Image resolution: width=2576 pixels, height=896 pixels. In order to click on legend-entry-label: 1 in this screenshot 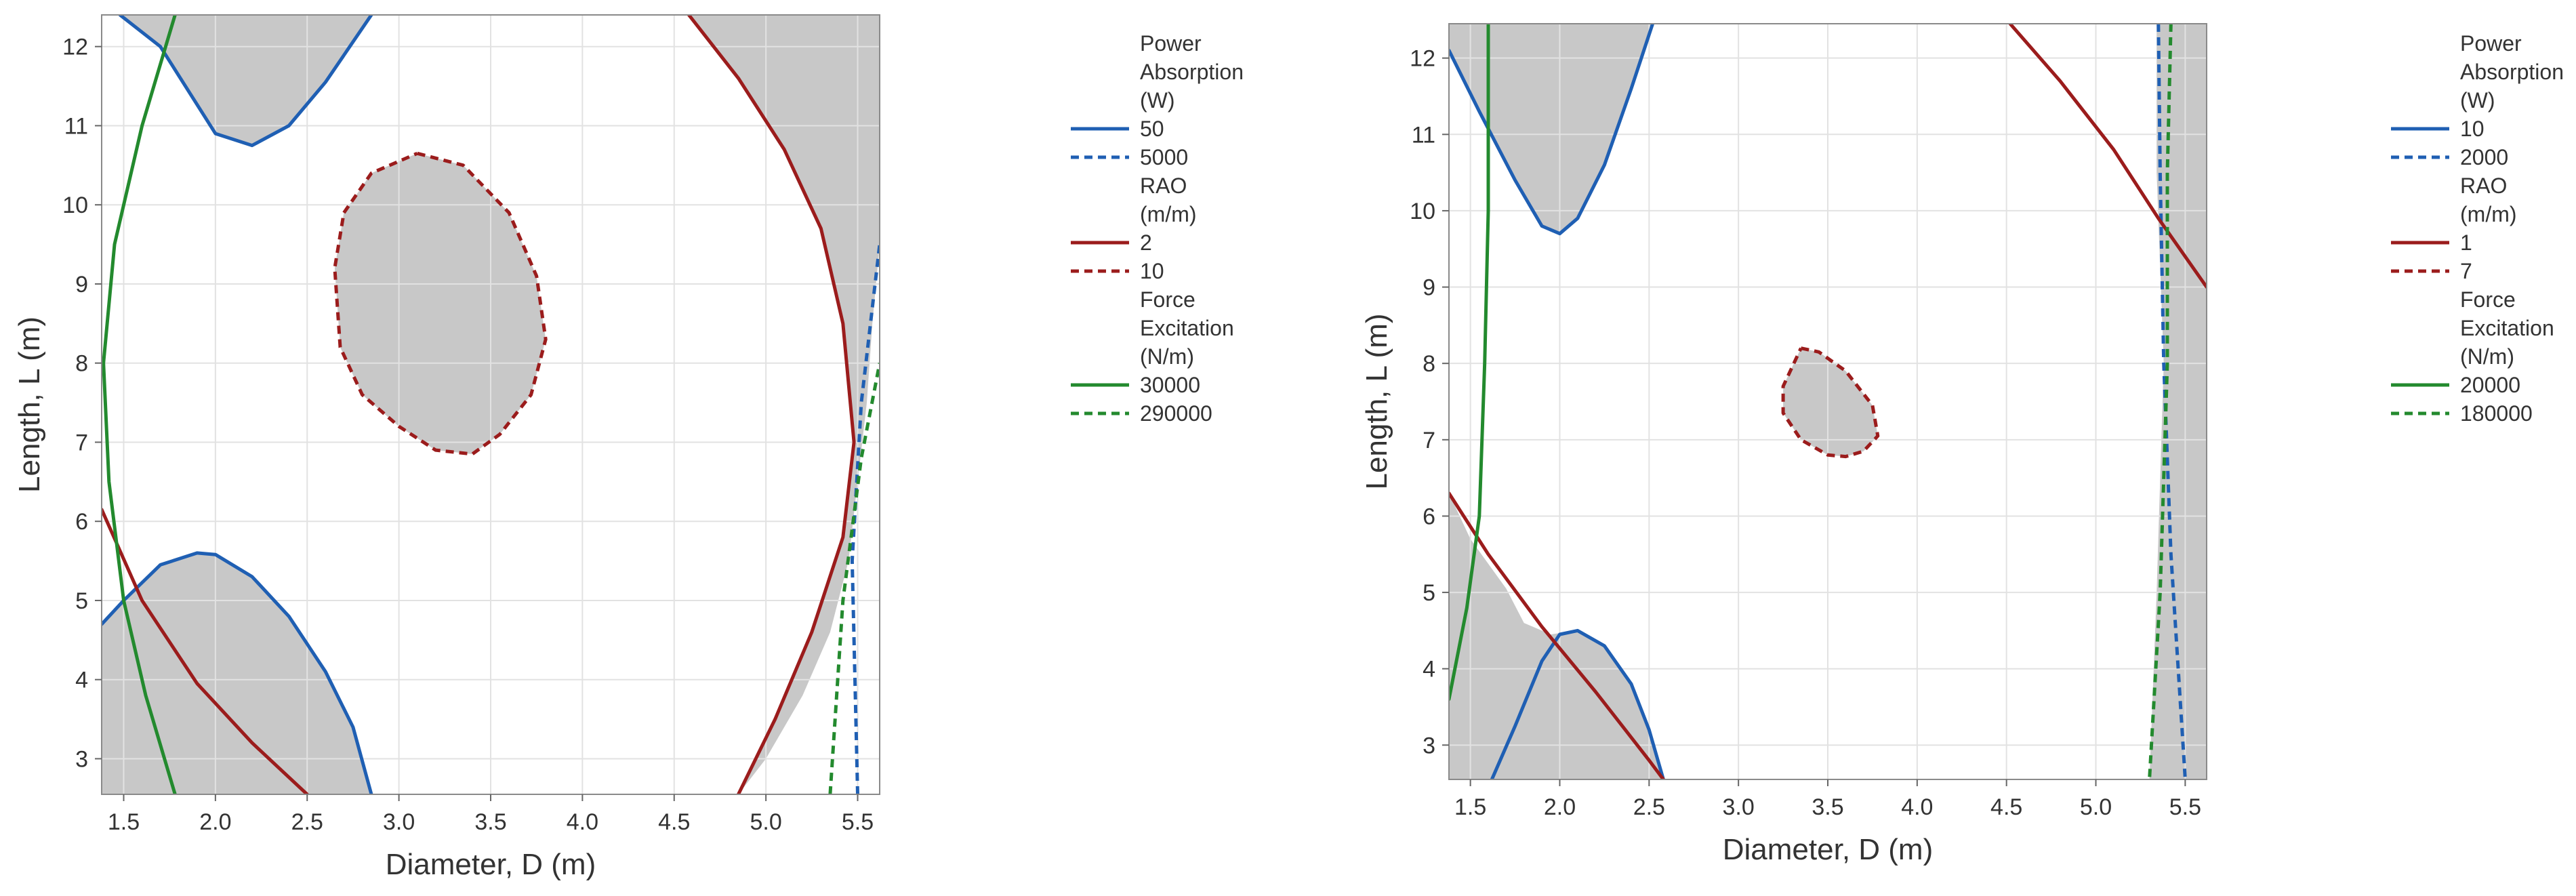, I will do `click(2466, 242)`.